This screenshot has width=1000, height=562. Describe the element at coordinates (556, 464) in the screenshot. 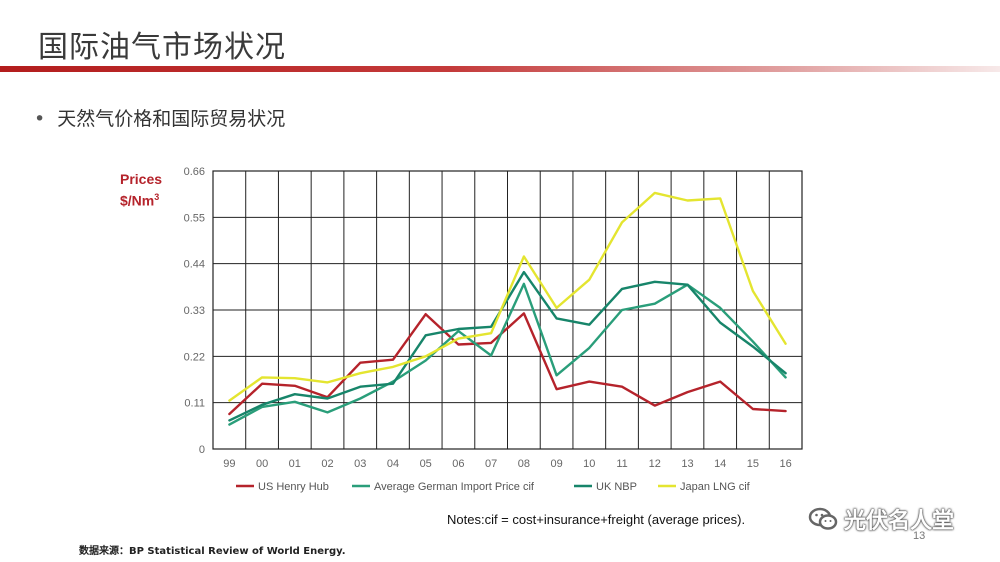

I see `x-tick-label: 09` at that location.